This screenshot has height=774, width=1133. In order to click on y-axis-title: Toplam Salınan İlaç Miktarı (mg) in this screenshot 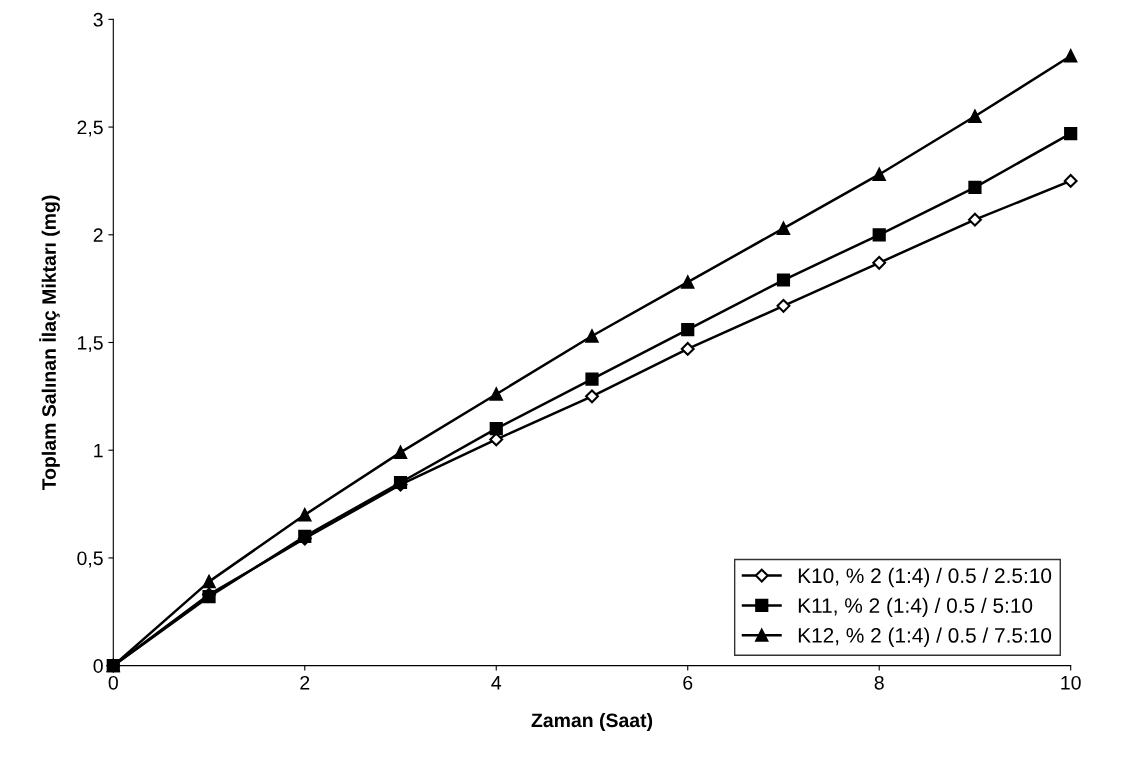, I will do `click(49, 343)`.